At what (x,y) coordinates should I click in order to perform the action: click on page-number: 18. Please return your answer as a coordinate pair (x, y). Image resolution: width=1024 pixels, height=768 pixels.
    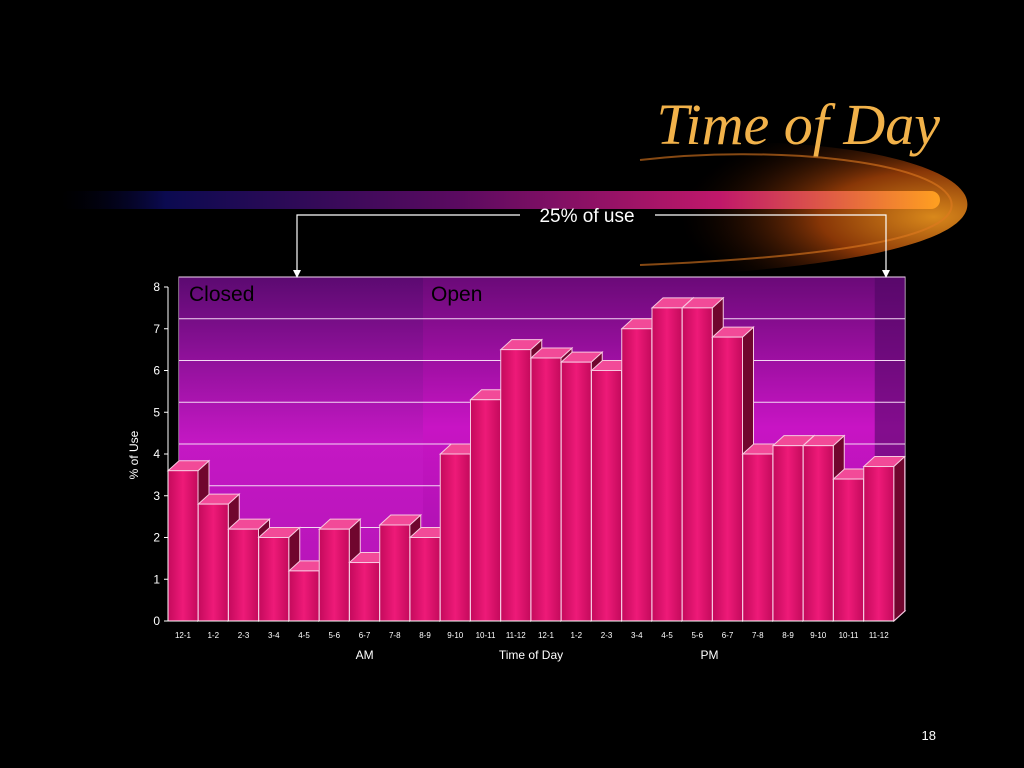
    Looking at the image, I should click on (928, 735).